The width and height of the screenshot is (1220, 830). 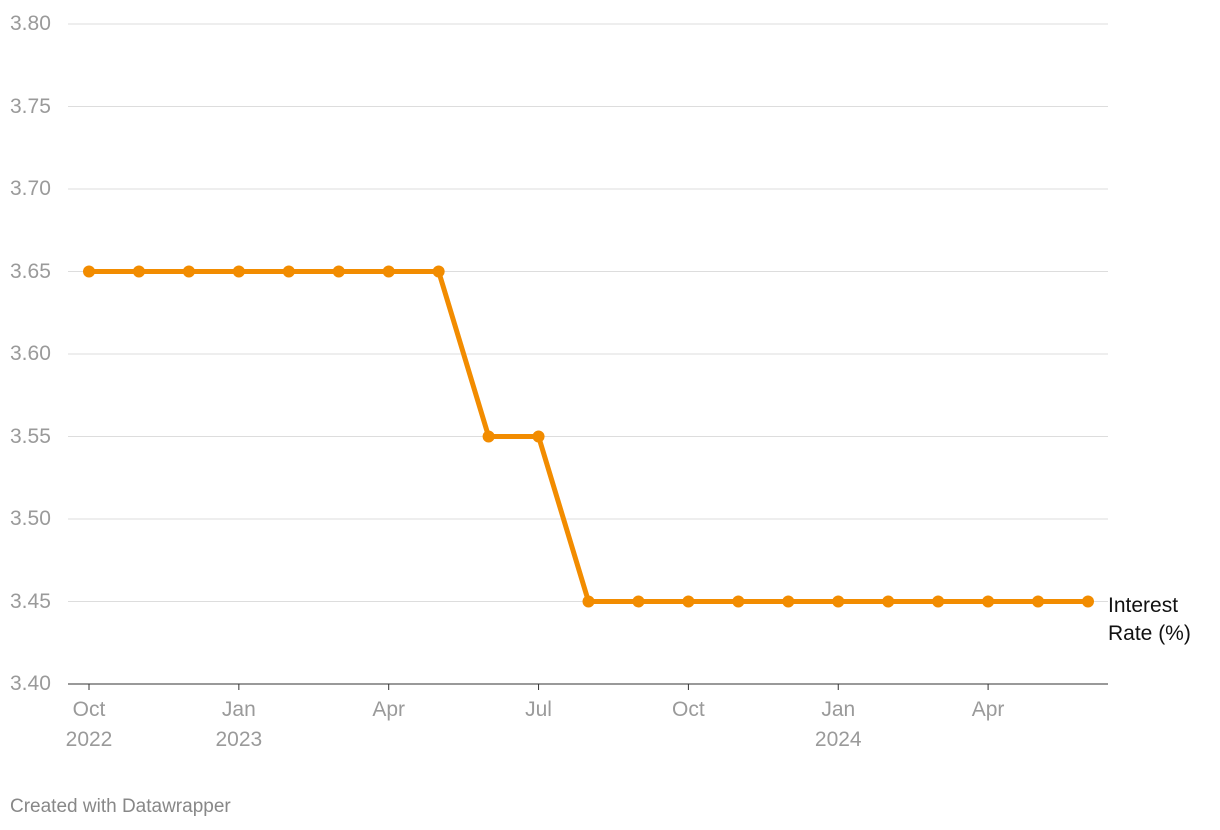 What do you see at coordinates (30, 601) in the screenshot?
I see `y-tick-label: 3.45` at bounding box center [30, 601].